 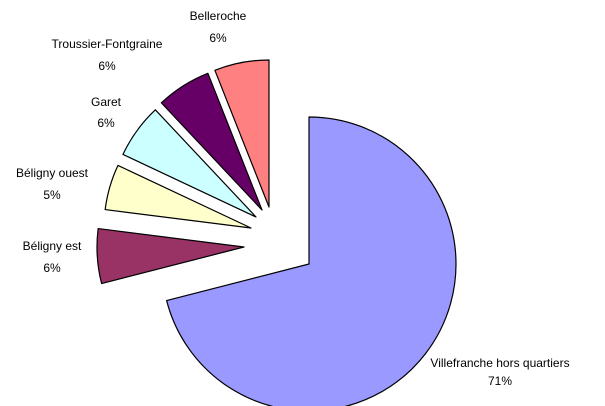 I want to click on slice-label: Troussier-Fontgraine, so click(x=107, y=44).